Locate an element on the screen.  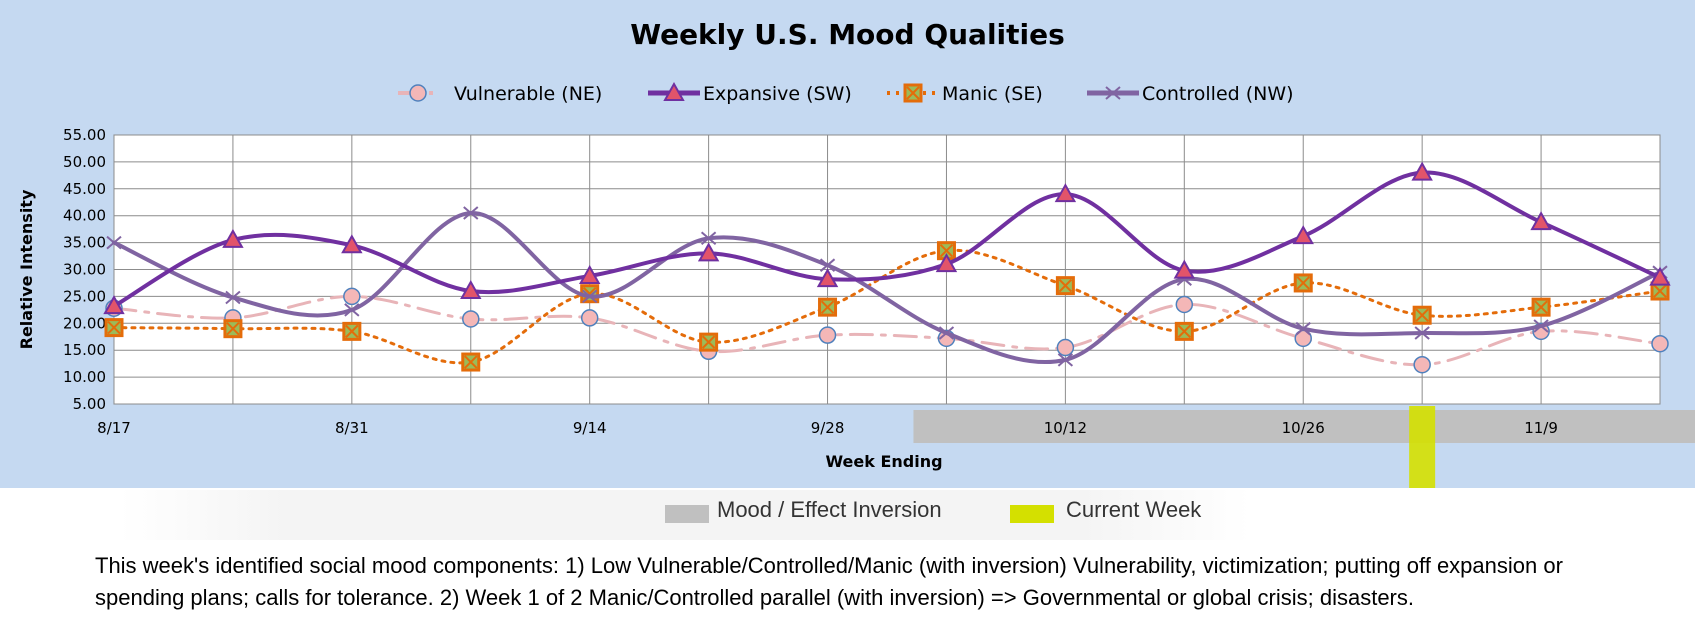
series-line is located at coordinates (887, 330).